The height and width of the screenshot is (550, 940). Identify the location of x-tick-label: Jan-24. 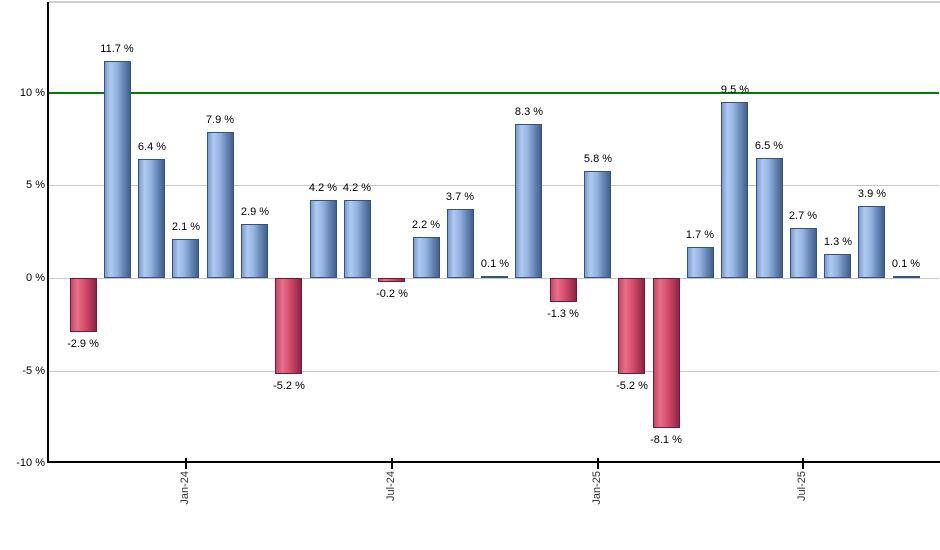
(185, 488).